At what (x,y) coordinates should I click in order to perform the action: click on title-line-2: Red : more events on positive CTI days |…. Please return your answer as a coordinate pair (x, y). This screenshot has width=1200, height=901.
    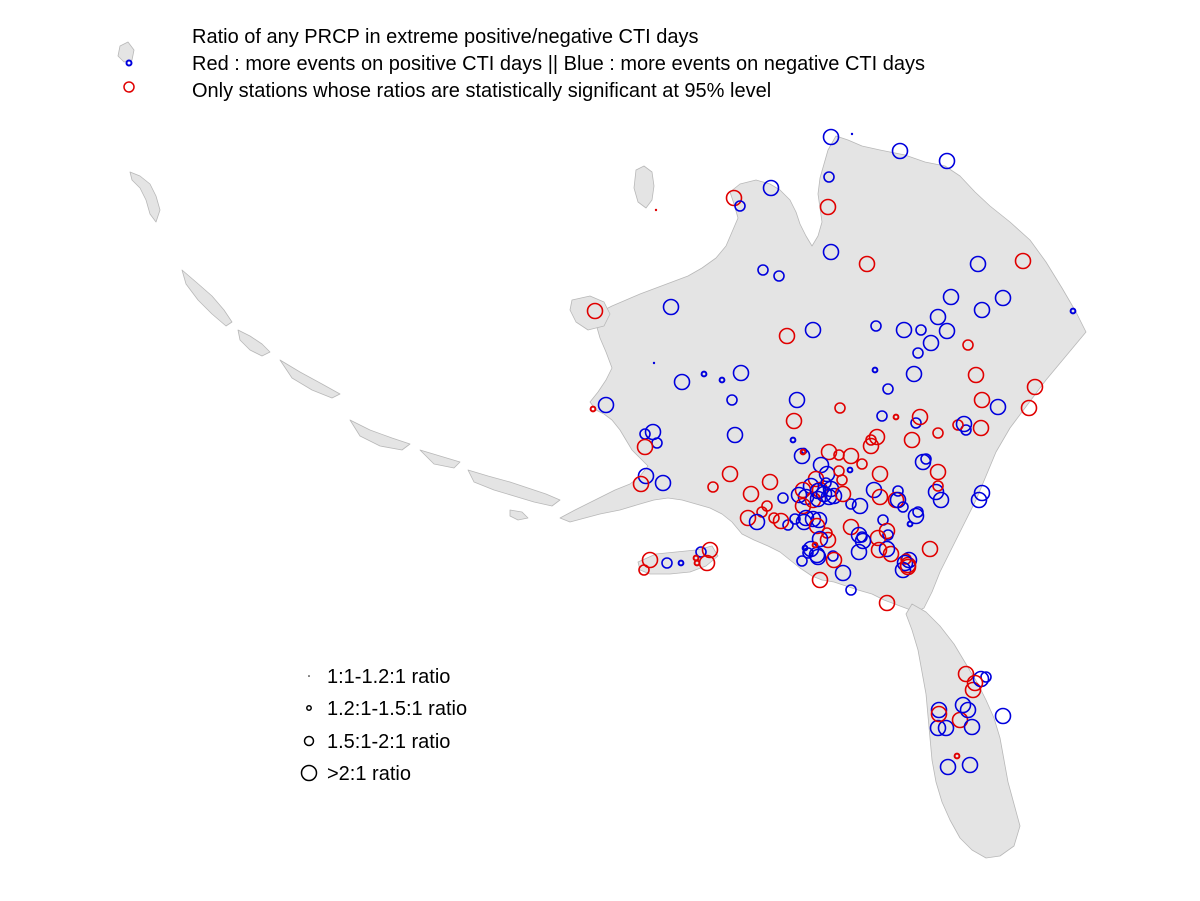
    Looking at the image, I should click on (558, 64).